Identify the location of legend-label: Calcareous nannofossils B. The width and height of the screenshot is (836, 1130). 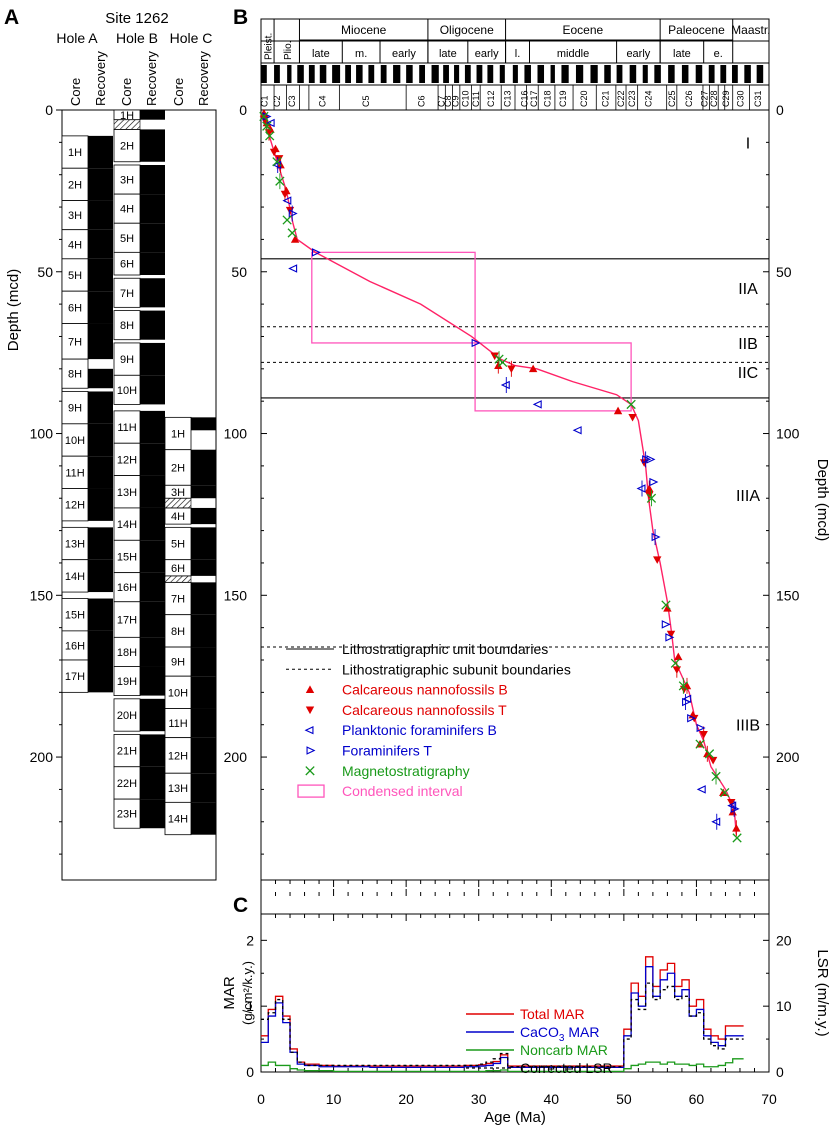
(425, 690).